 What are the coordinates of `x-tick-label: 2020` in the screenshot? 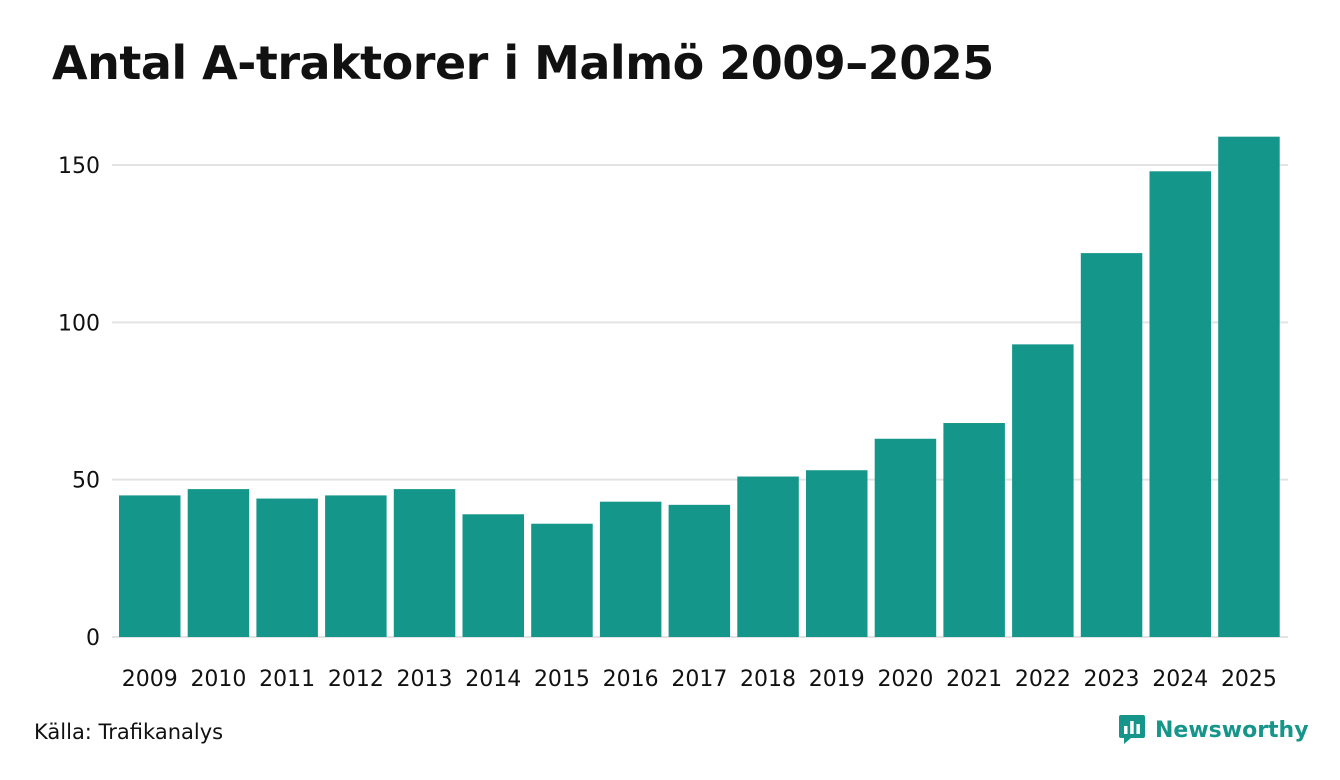 It's located at (905, 679).